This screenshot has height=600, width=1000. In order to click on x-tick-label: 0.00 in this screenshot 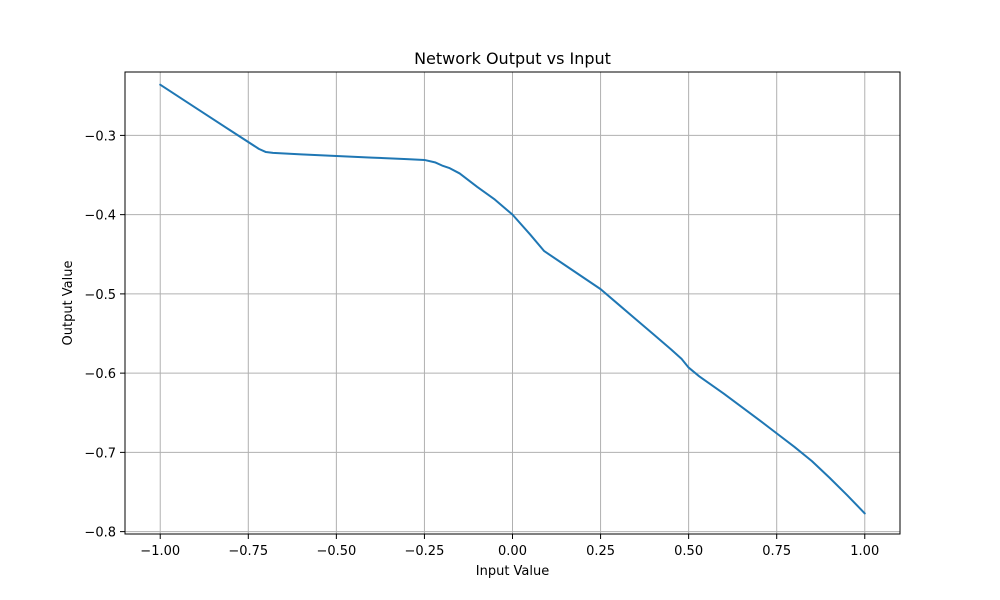, I will do `click(512, 551)`.